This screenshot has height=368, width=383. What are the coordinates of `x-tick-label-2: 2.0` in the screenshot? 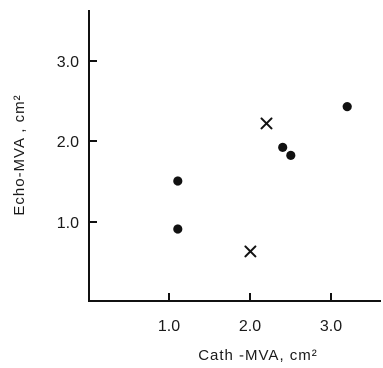 It's located at (250, 326).